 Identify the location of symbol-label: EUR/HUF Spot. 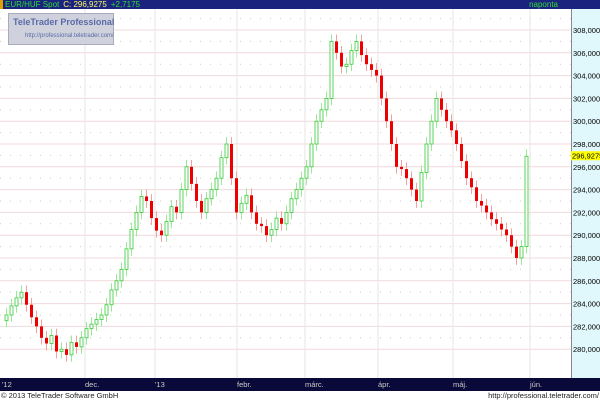
(32, 4).